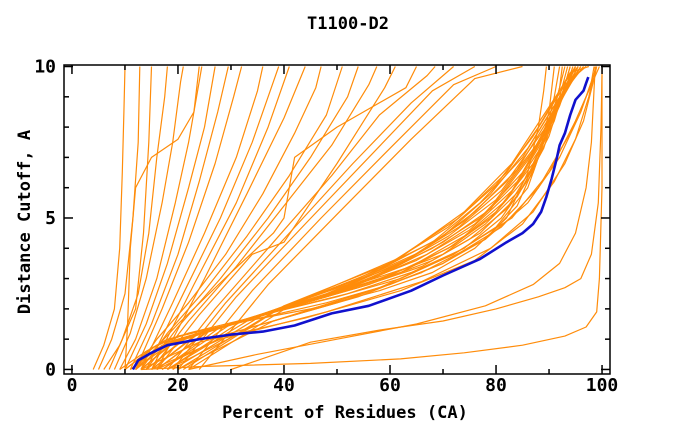  I want to click on y-axis-label: Distance Cutoff, A, so click(25, 222).